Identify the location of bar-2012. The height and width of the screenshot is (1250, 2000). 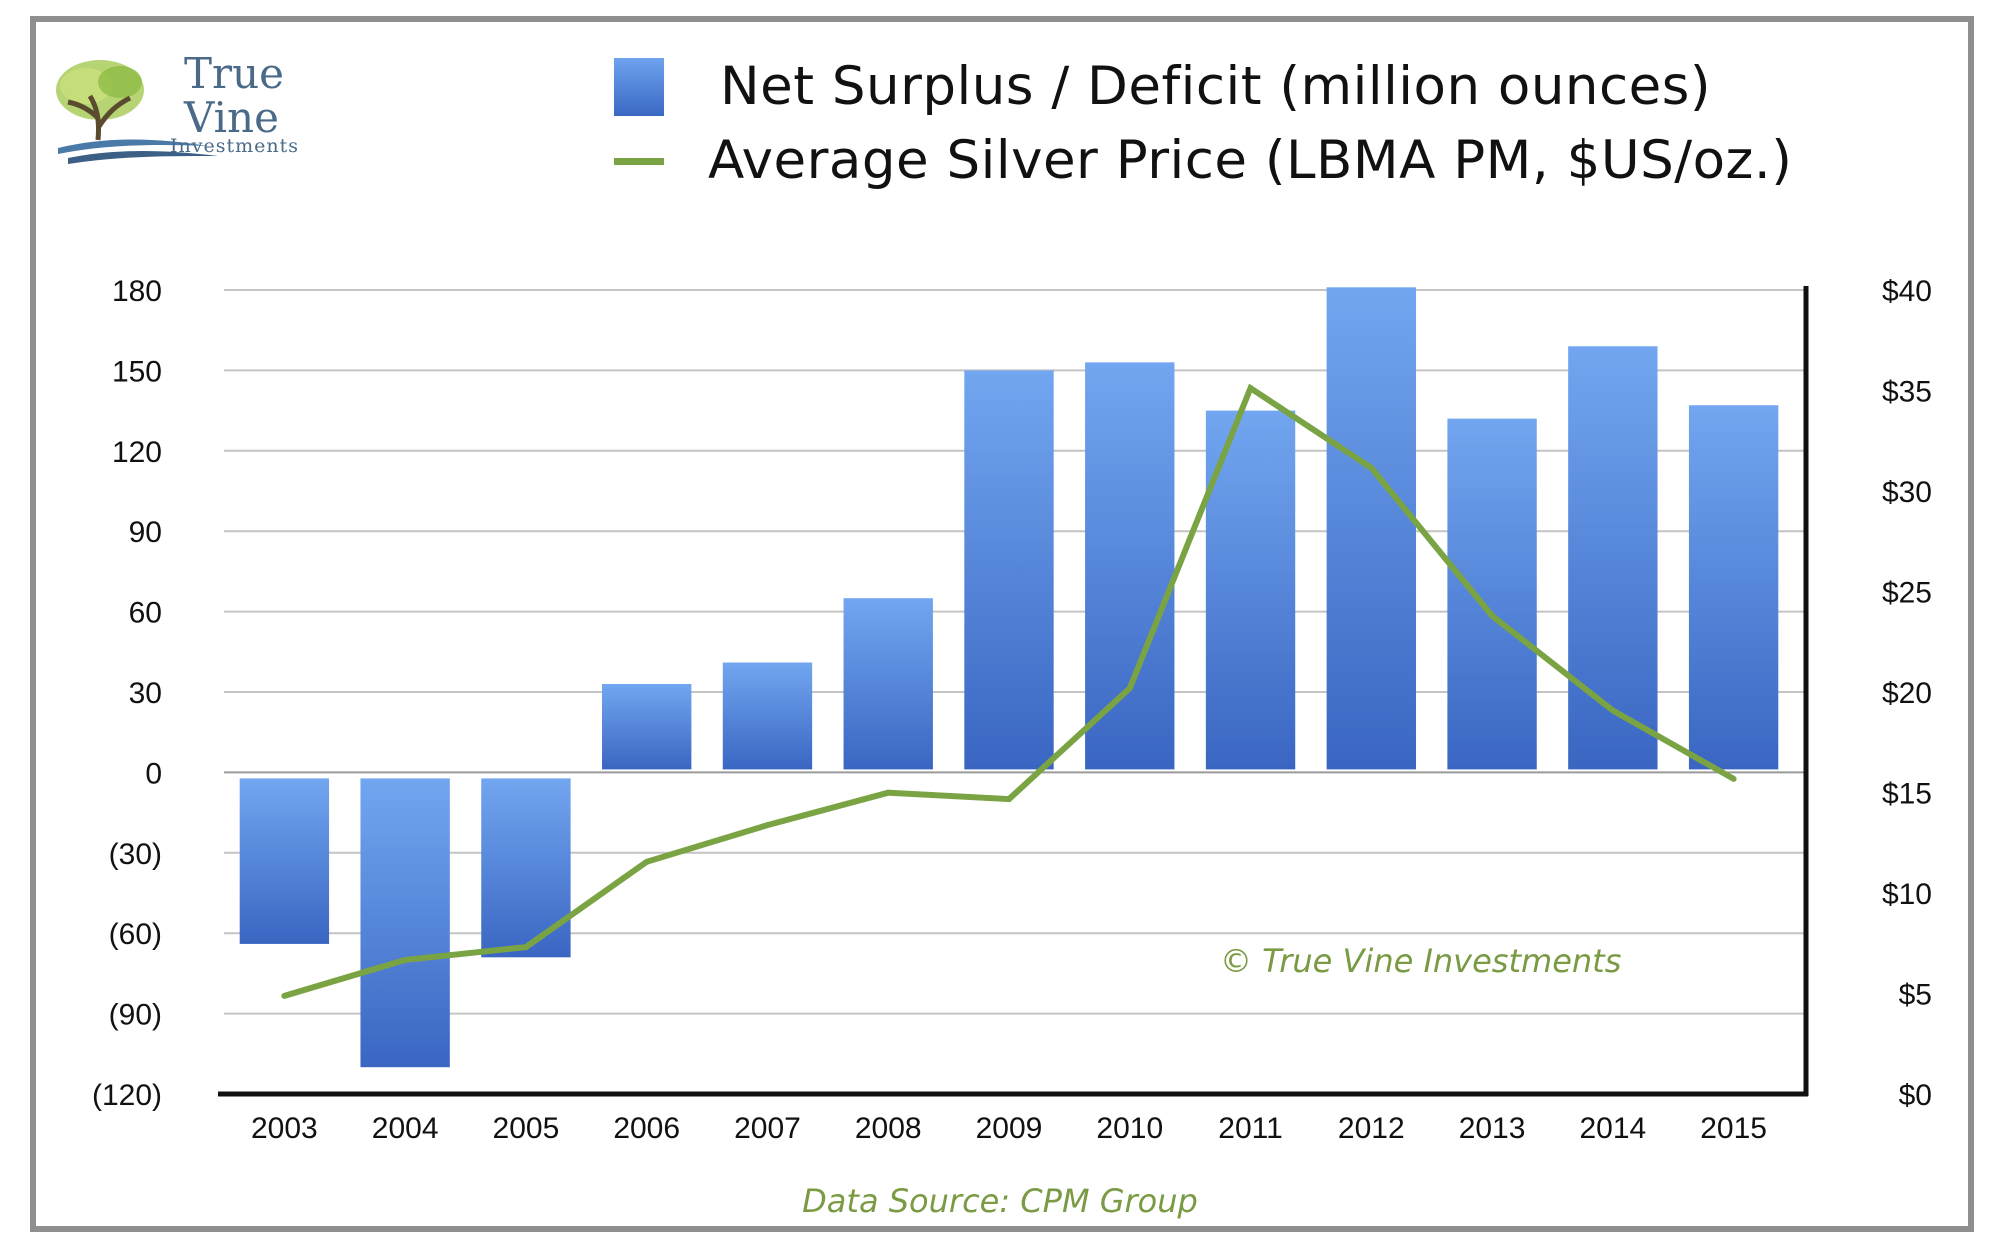
(1371, 528).